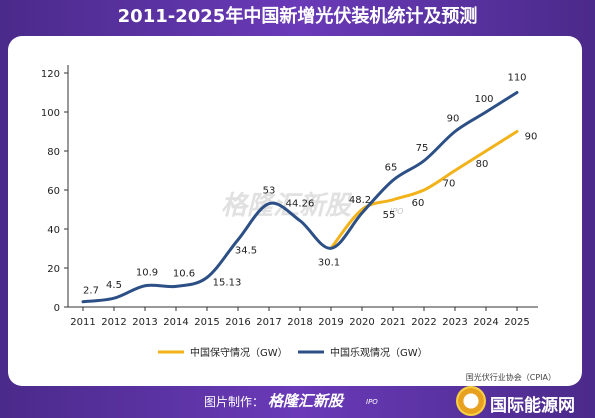  What do you see at coordinates (91, 291) in the screenshot?
I see `optimistic-data-label: 2.7` at bounding box center [91, 291].